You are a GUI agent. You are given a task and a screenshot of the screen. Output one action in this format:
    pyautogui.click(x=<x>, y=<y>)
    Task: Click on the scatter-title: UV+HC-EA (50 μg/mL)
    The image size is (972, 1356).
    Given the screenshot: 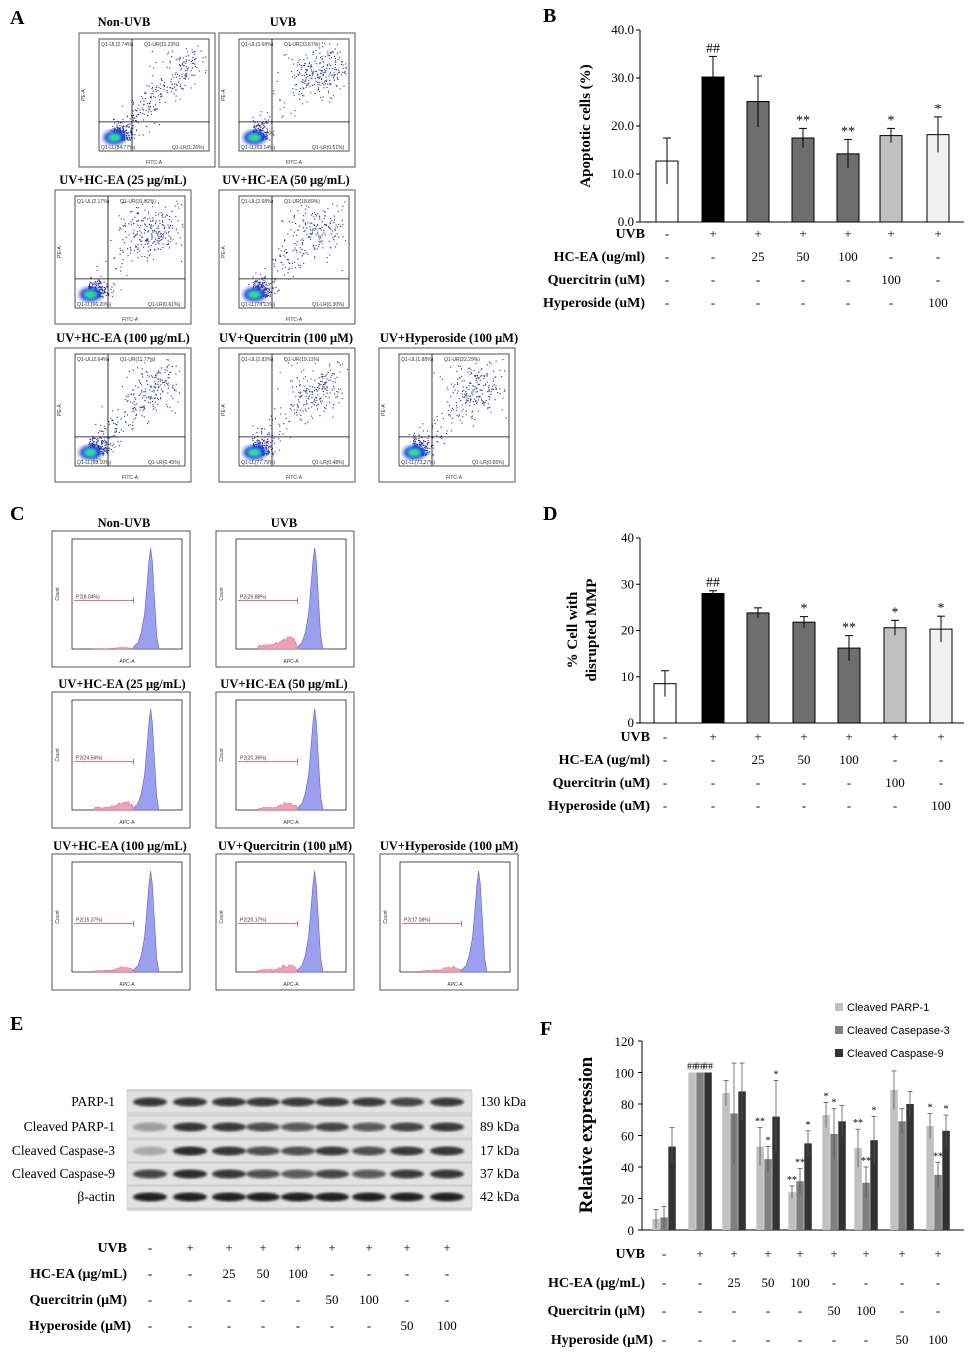 What is the action you would take?
    pyautogui.click(x=285, y=180)
    